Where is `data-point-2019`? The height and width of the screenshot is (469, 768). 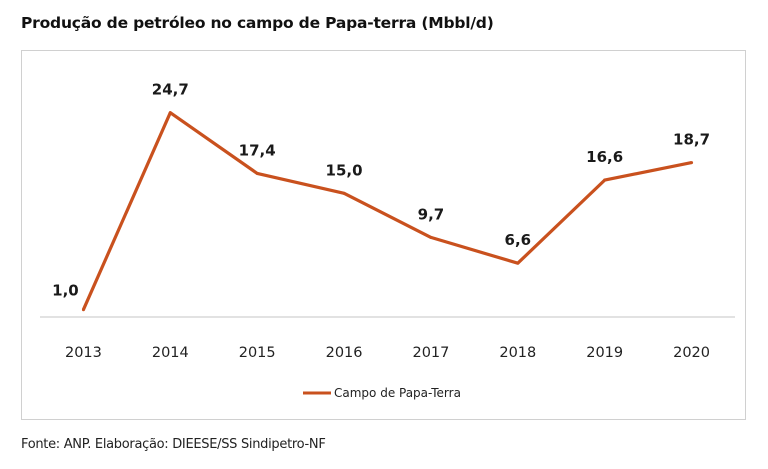
data-point-2019 is located at coordinates (605, 180).